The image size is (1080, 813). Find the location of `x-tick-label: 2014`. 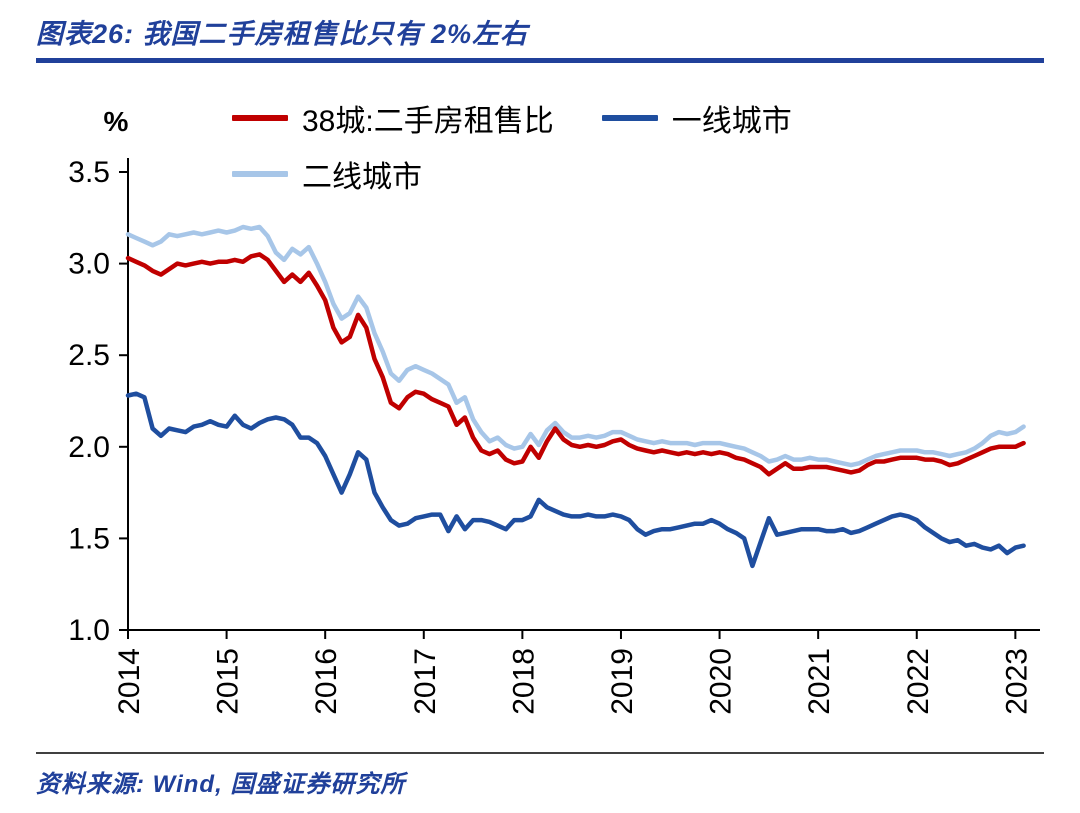

x-tick-label: 2014 is located at coordinates (129, 681).